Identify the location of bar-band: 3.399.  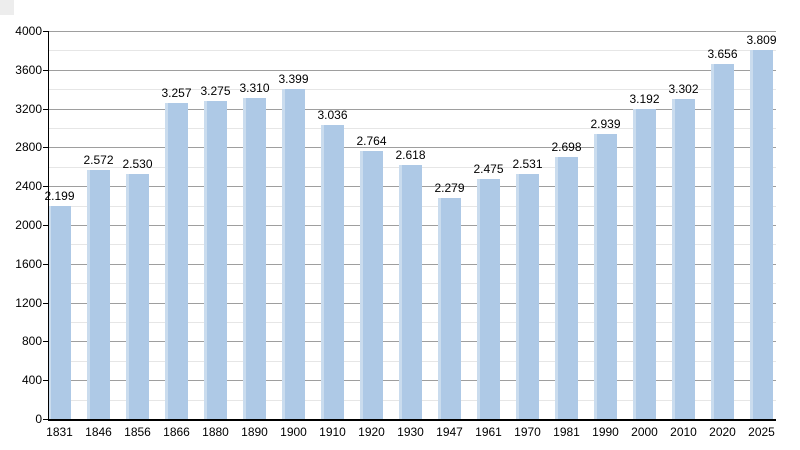
(293, 225).